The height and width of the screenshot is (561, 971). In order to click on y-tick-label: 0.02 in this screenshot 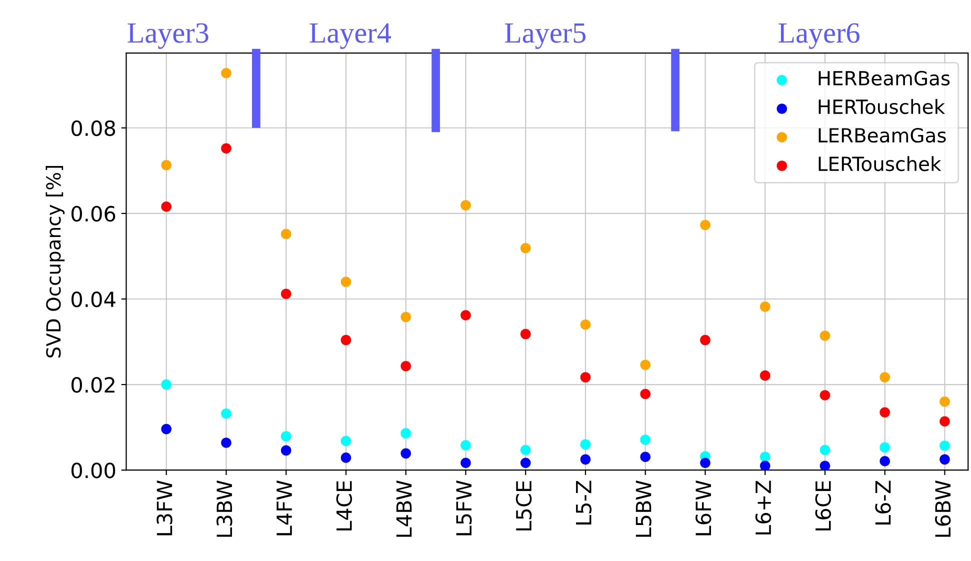, I will do `click(92, 385)`.